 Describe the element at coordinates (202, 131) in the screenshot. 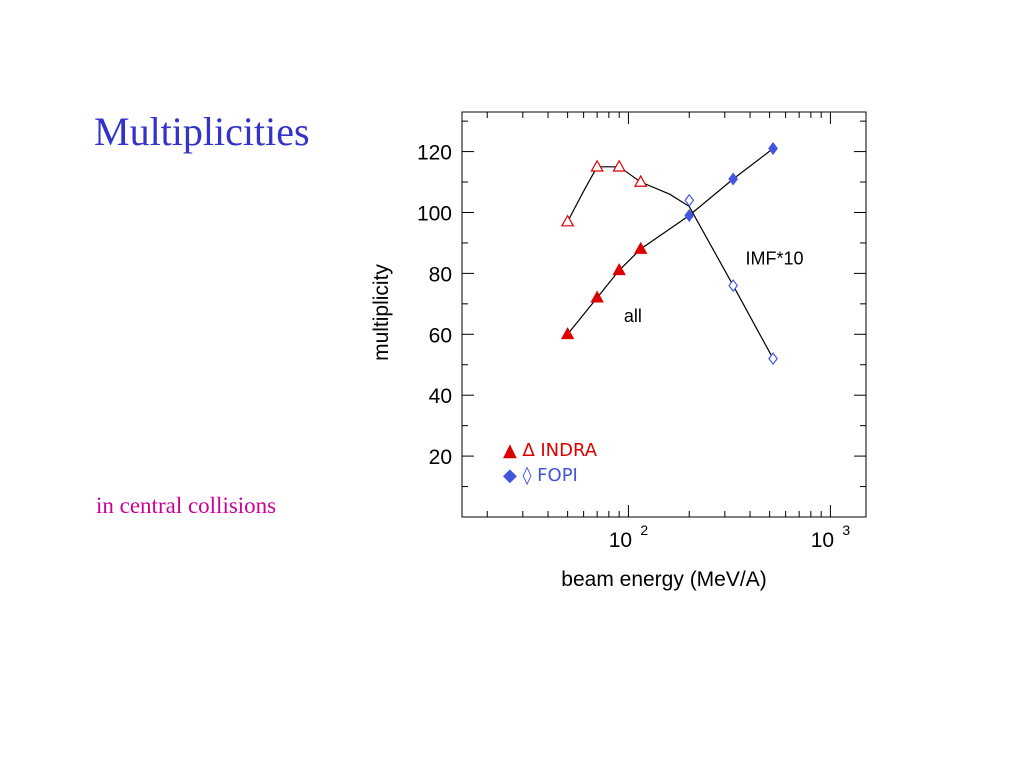

I see `slide-title: Multiplicities` at that location.